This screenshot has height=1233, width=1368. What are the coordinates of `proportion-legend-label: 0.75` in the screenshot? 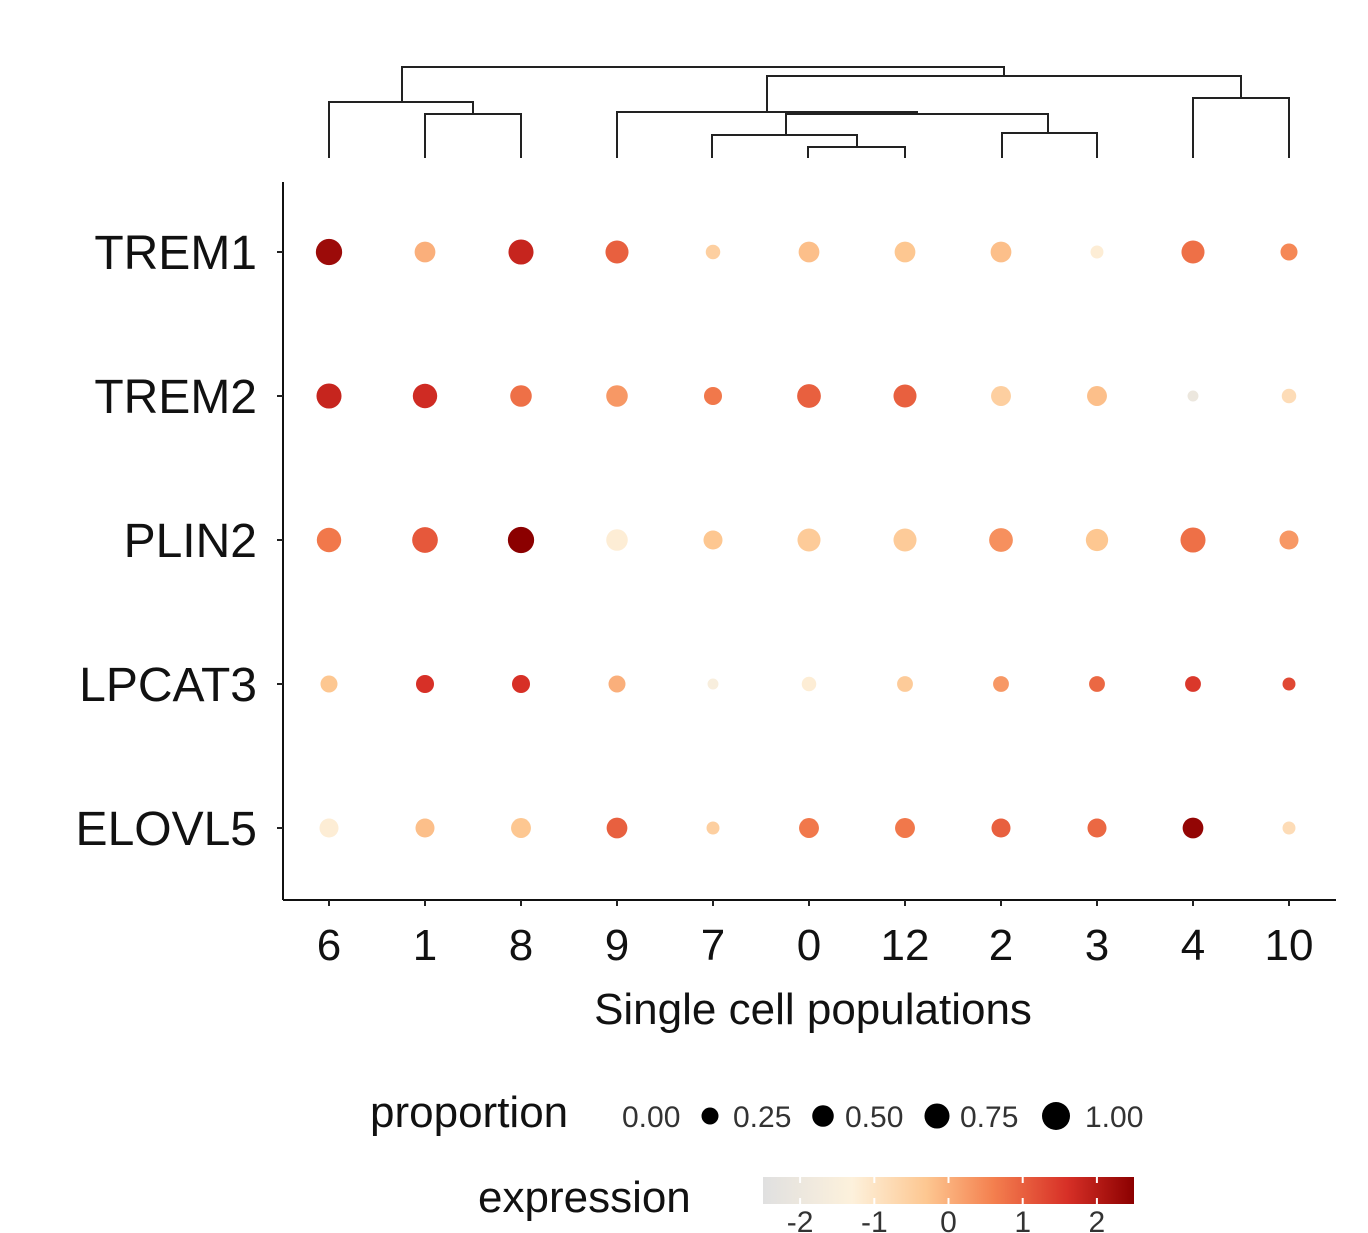 It's located at (989, 1117).